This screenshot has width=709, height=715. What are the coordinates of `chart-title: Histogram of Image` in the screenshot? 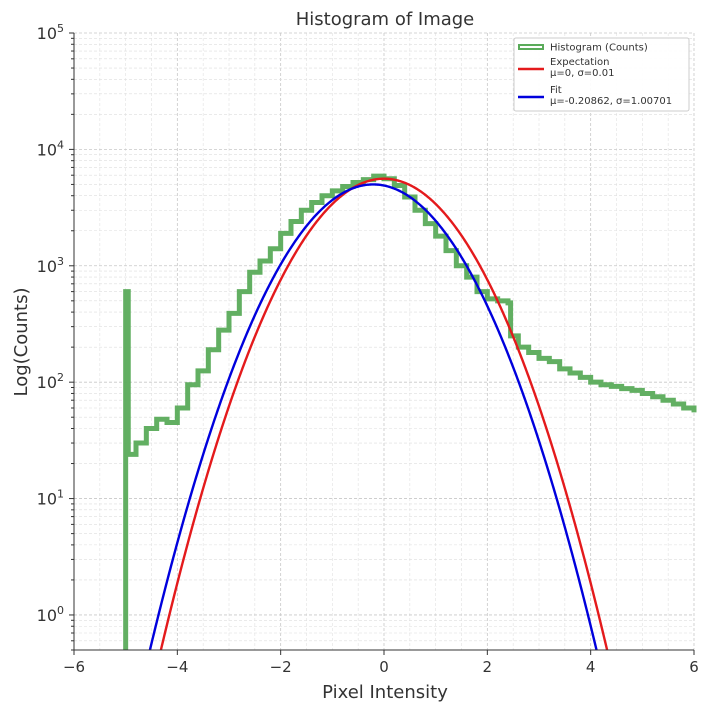 It's located at (385, 19).